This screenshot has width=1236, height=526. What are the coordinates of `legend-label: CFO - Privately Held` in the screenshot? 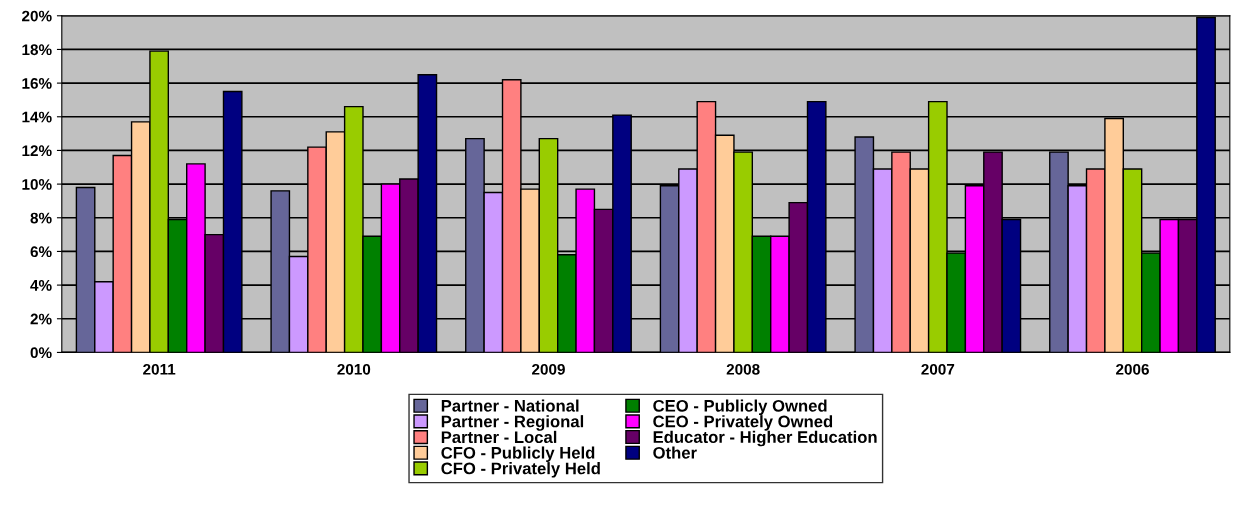 It's located at (520, 470).